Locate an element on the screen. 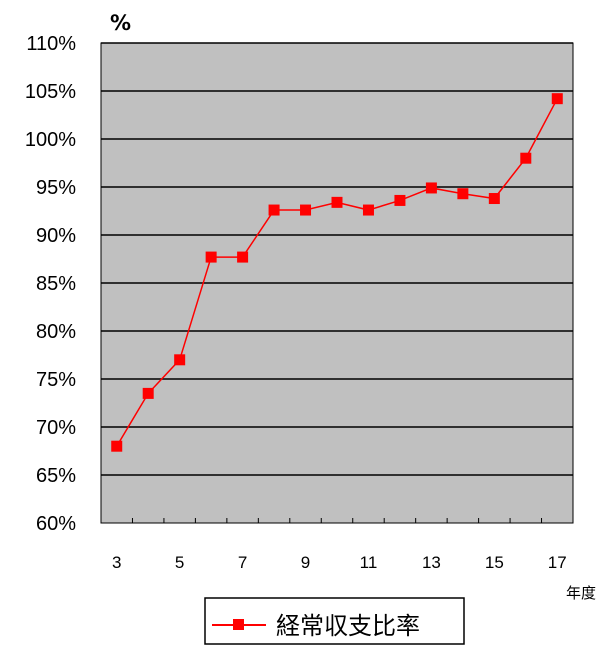 The height and width of the screenshot is (646, 611). x-tick-label: 5 is located at coordinates (179, 562).